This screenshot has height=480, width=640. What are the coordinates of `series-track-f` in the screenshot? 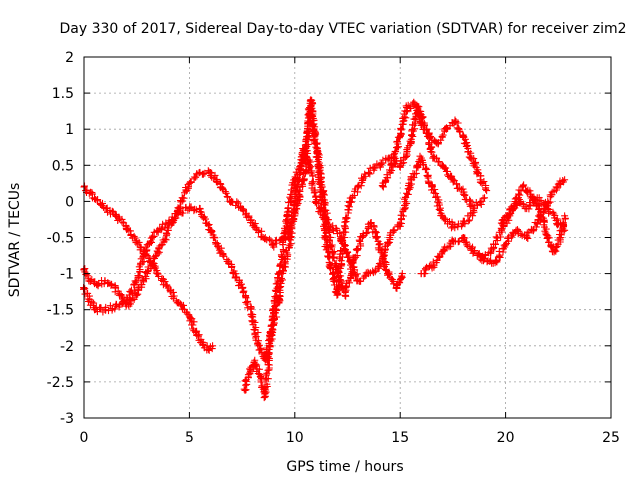 It's located at (493, 227).